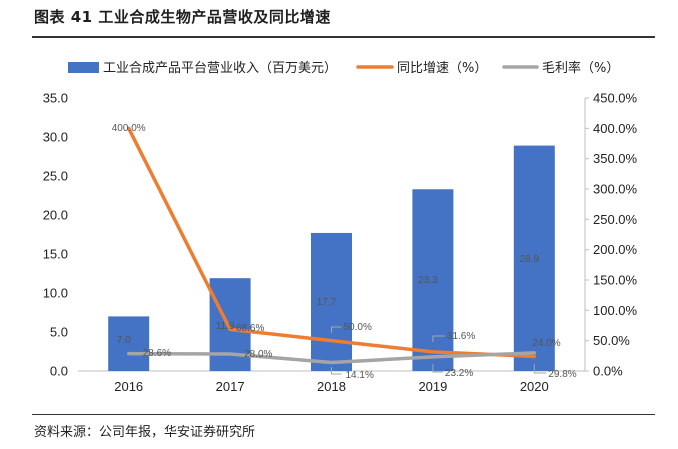 The image size is (678, 449). Describe the element at coordinates (615, 158) in the screenshot. I see `y-right-tick-label: 350.0%` at that location.